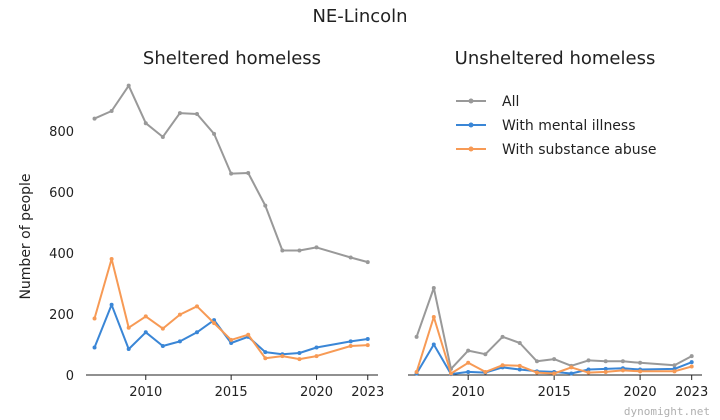 This screenshot has width=720, height=420. I want to click on legend-item-with-mental-illness: With mental illness, so click(546, 126).